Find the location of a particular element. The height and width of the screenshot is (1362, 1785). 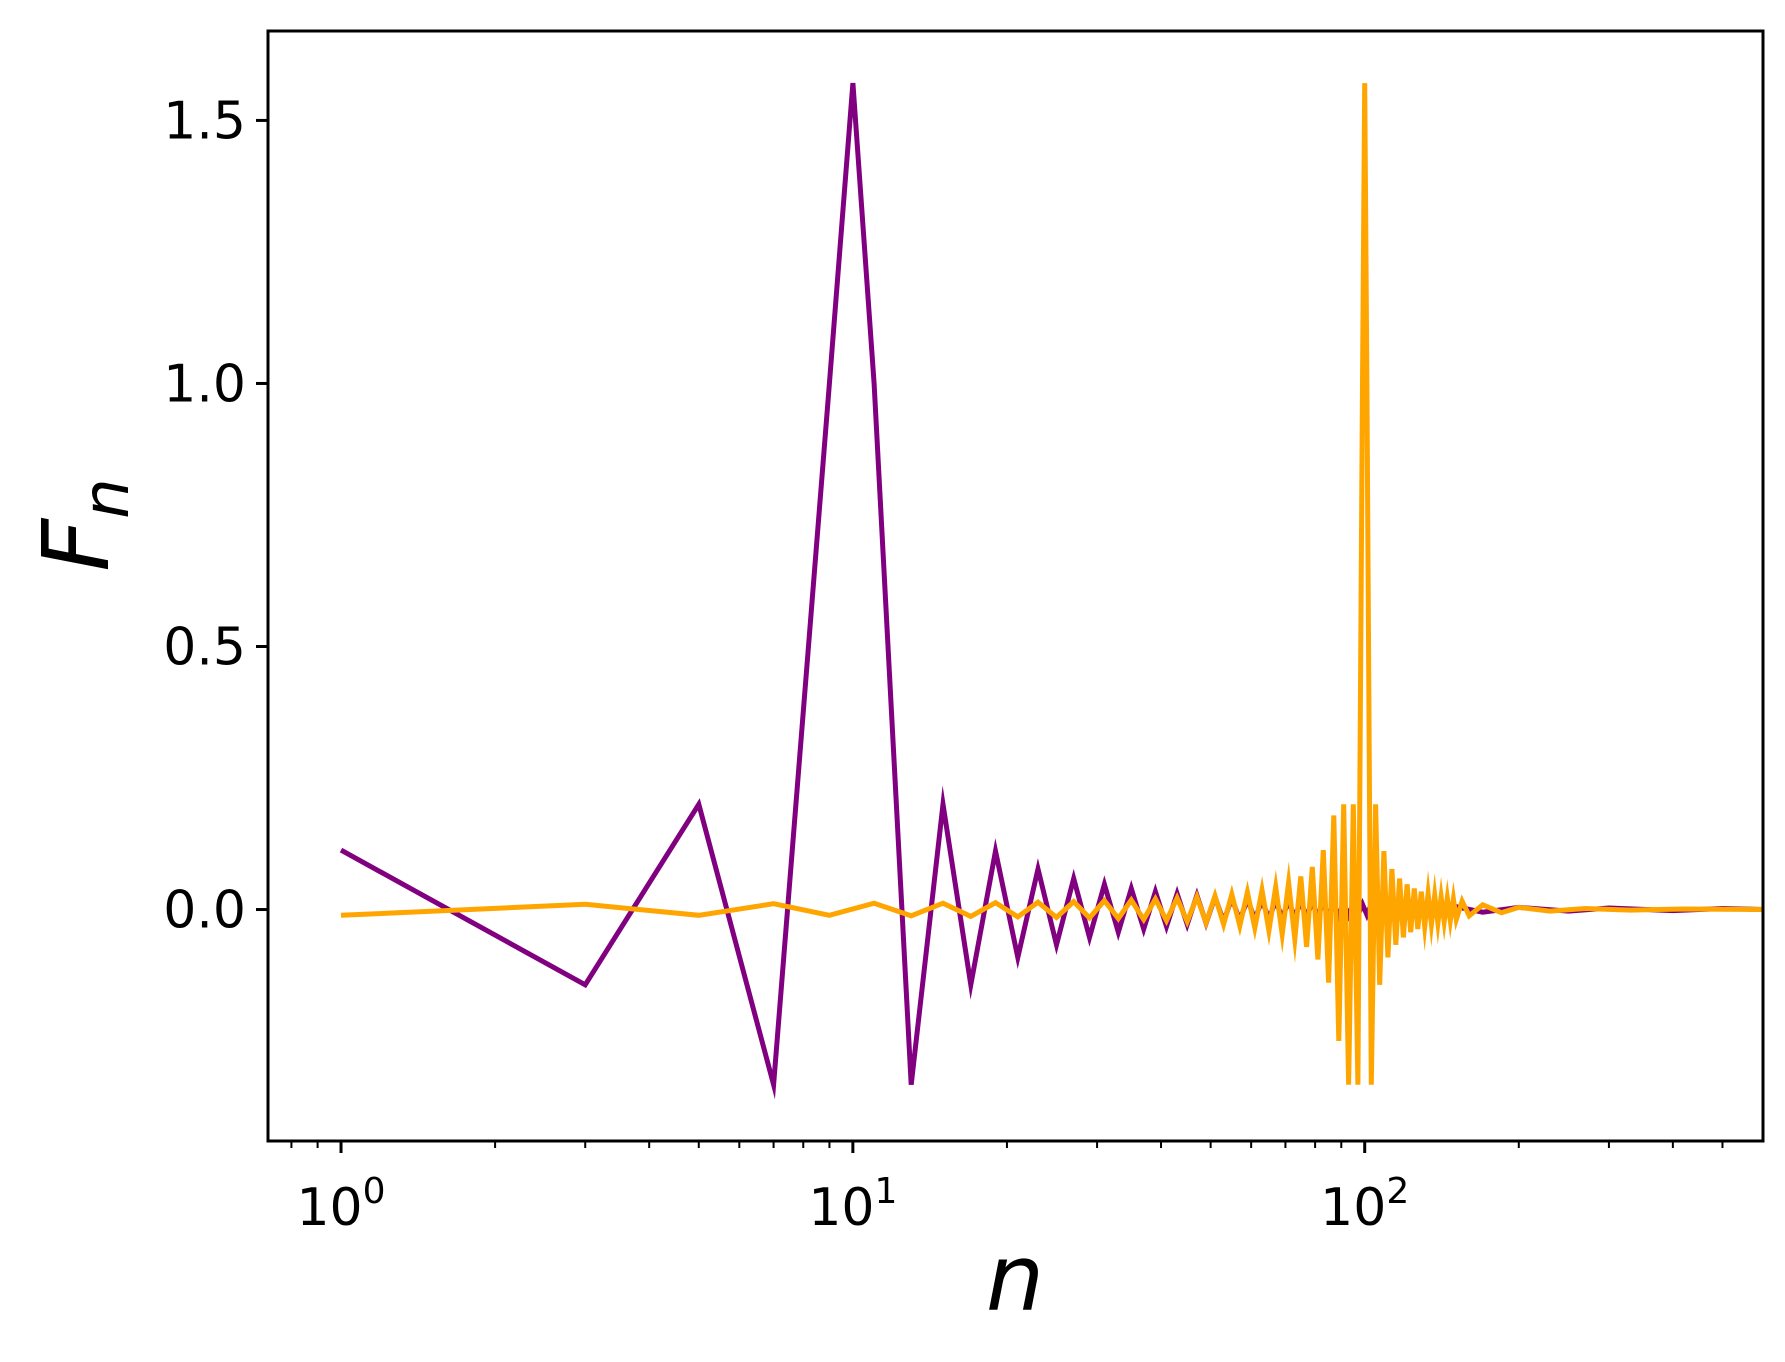

x-tick-label-1: 10¹ is located at coordinates (852, 1204).